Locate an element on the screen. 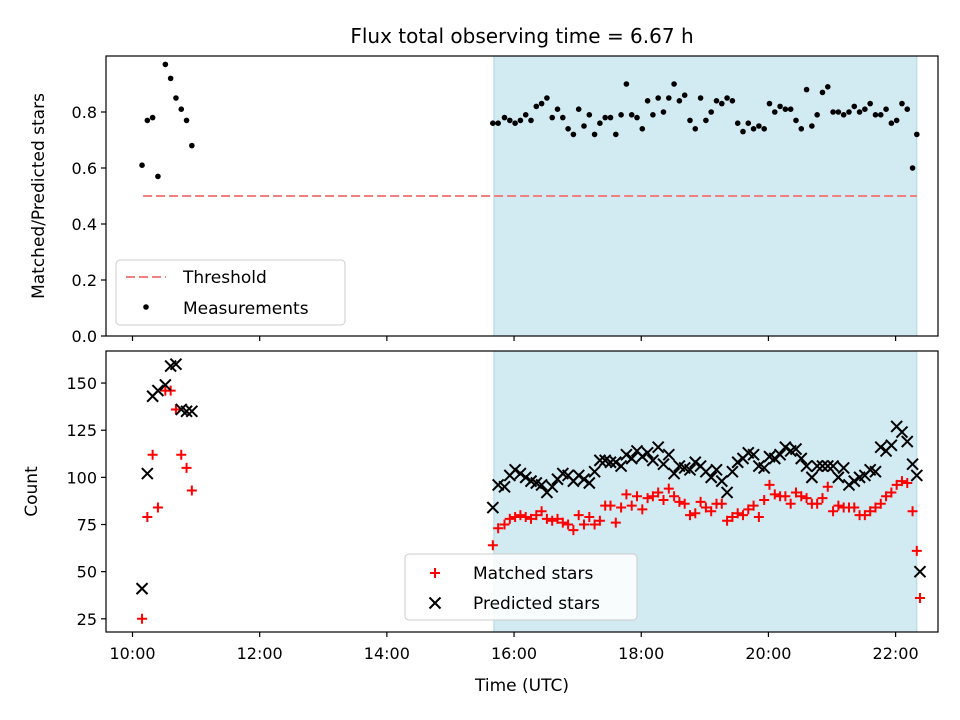 The height and width of the screenshot is (720, 960). y-tick-label: 25 is located at coordinates (87, 619).